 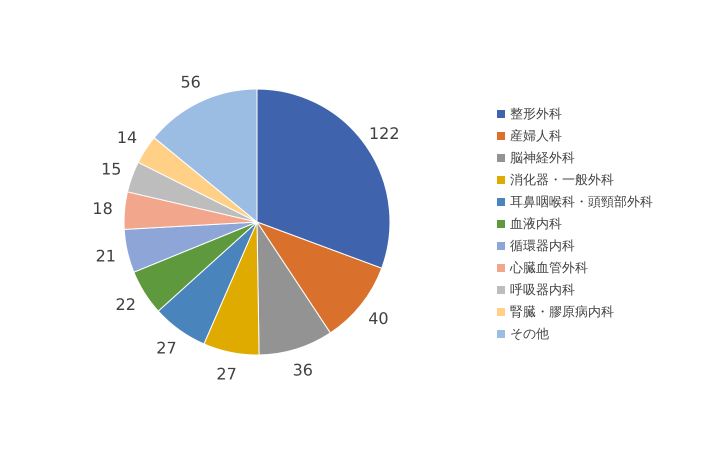 I want to click on legend-label: 産婦人科, so click(x=536, y=137).